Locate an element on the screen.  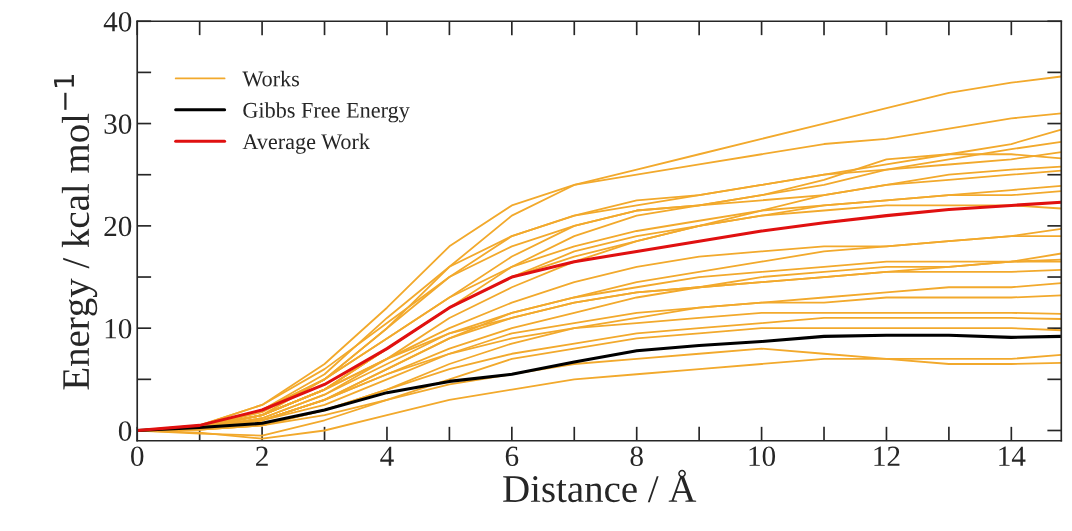
y-tick-label: 30 is located at coordinates (118, 124).